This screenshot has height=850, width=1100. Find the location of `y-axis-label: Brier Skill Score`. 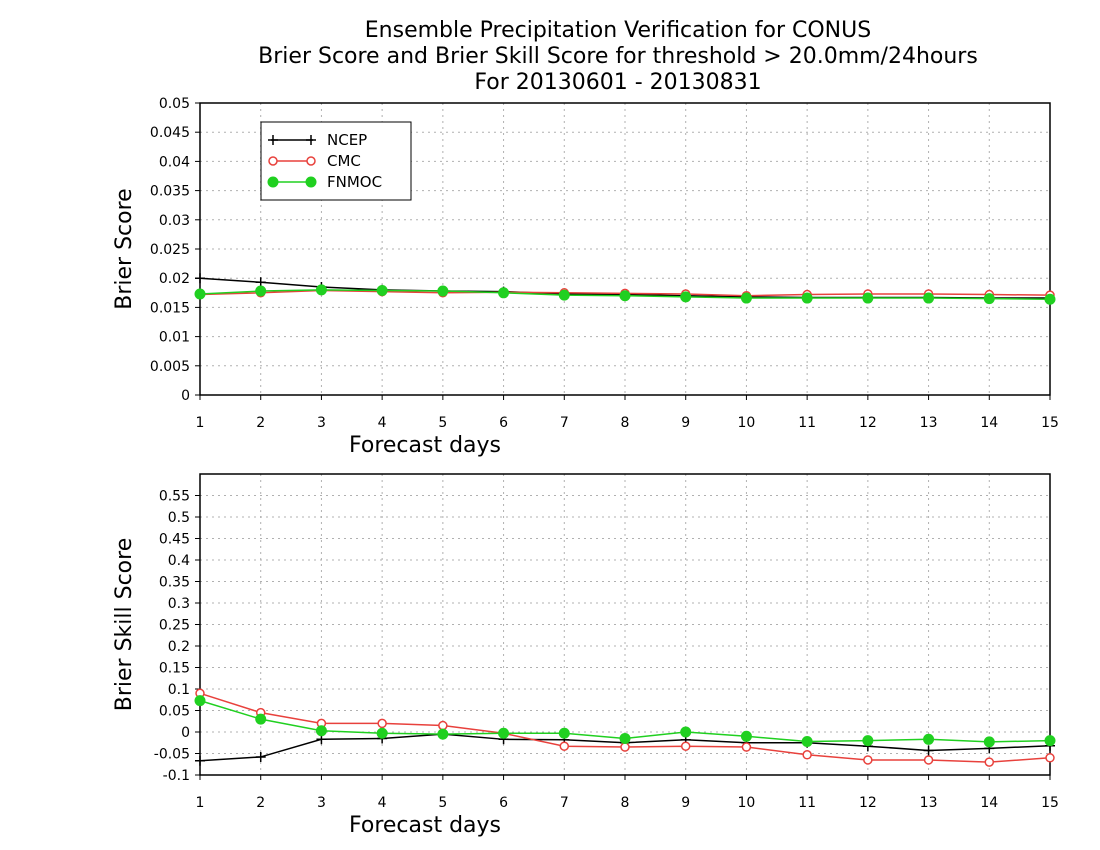

y-axis-label: Brier Skill Score is located at coordinates (124, 624).